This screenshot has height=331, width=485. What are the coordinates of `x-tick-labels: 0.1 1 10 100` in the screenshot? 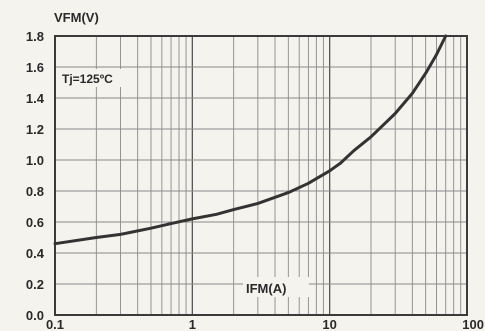 It's located at (265, 324).